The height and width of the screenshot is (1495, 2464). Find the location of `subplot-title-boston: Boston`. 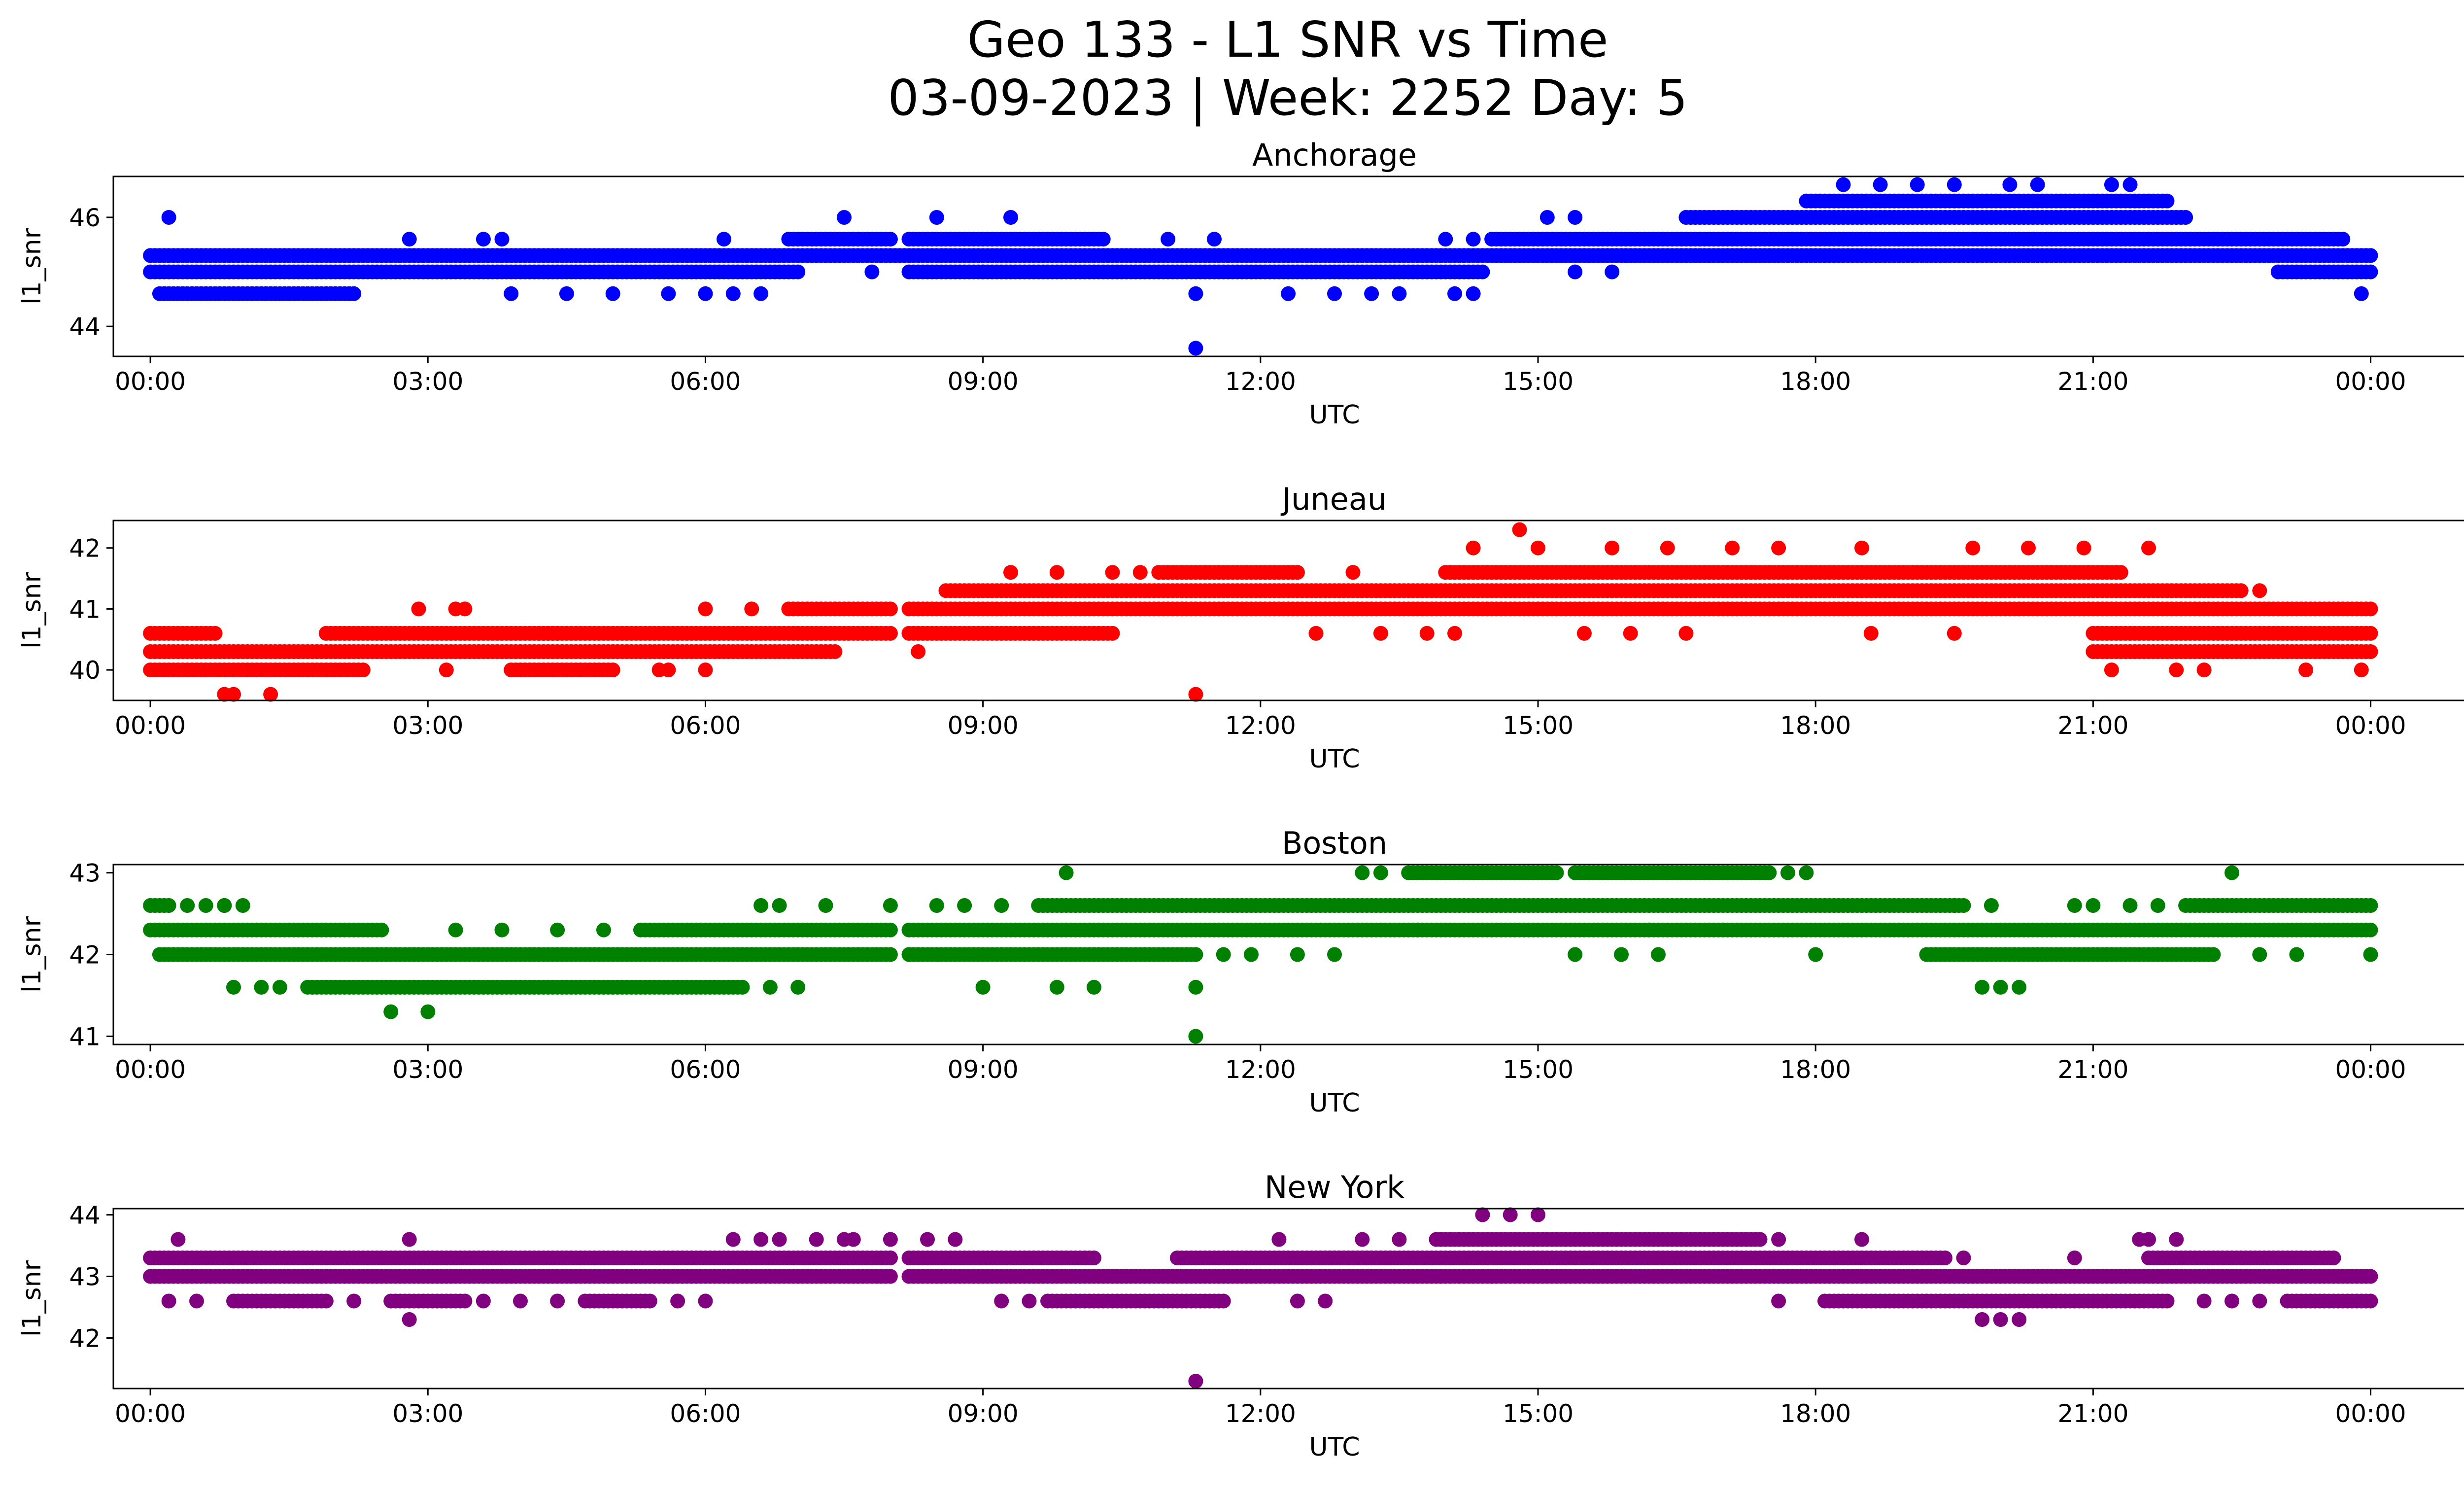

subplot-title-boston: Boston is located at coordinates (1334, 843).